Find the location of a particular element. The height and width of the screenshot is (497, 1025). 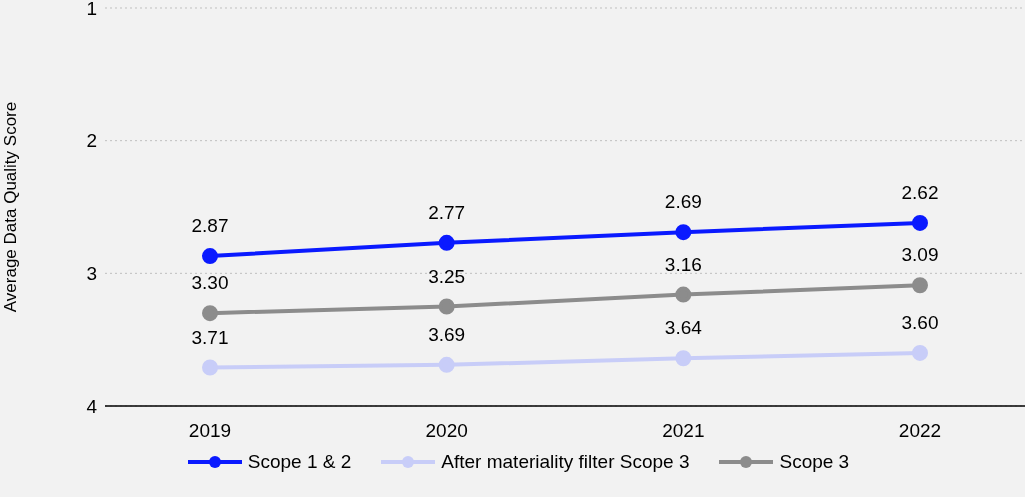

data-label: 3.69 is located at coordinates (447, 334).